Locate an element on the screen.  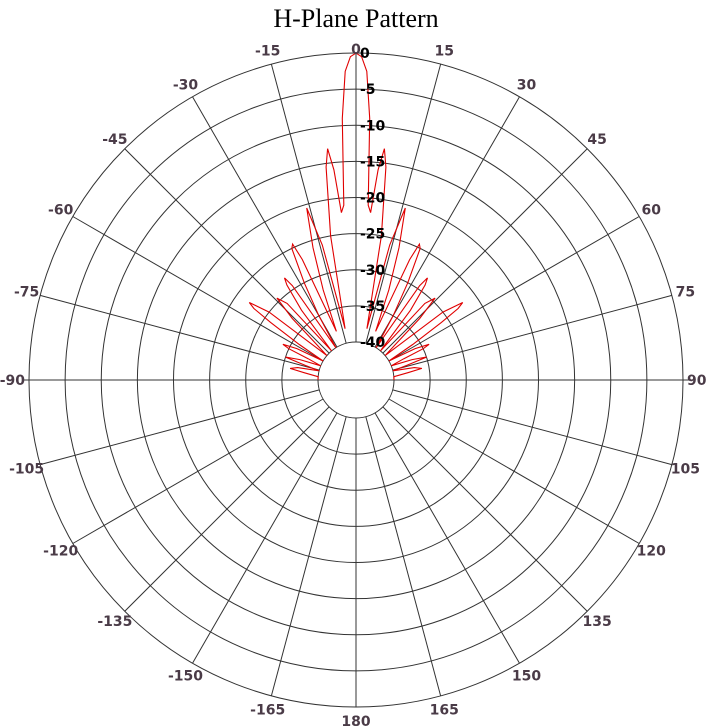
radial-tick-label: -10 is located at coordinates (373, 126).